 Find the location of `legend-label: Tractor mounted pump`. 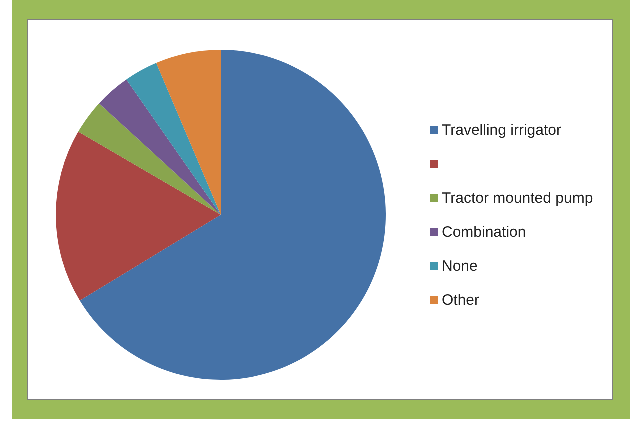

legend-label: Tractor mounted pump is located at coordinates (518, 198).